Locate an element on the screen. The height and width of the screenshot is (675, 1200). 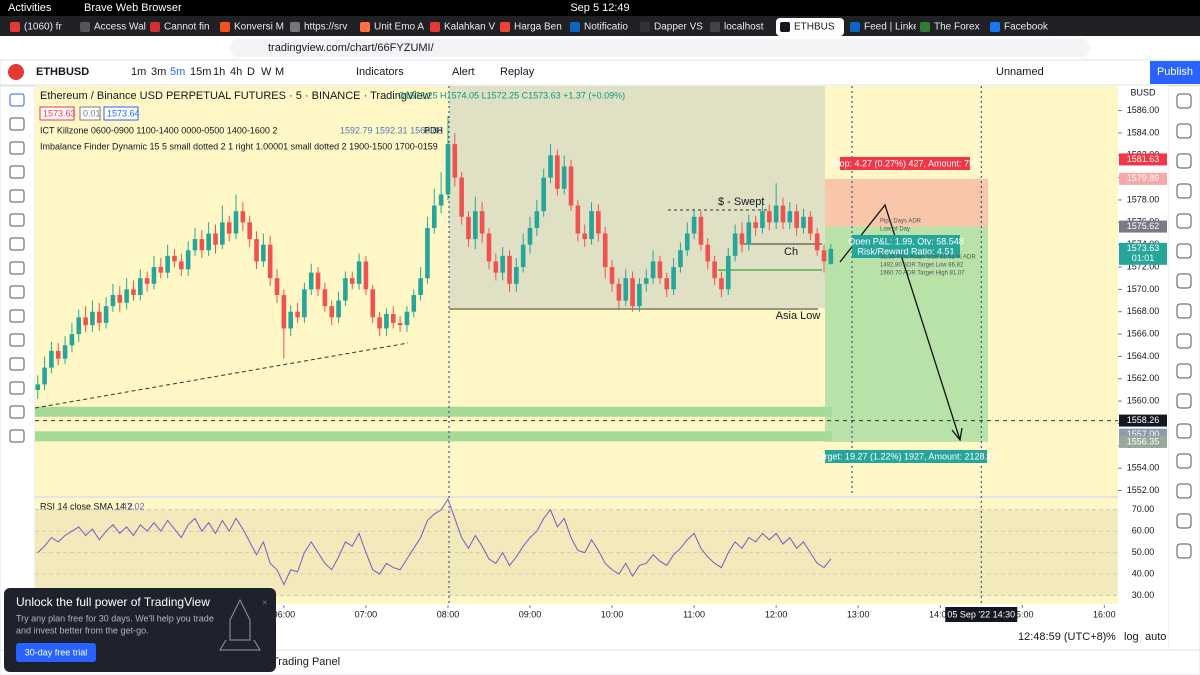
trial-button is located at coordinates (56, 652).